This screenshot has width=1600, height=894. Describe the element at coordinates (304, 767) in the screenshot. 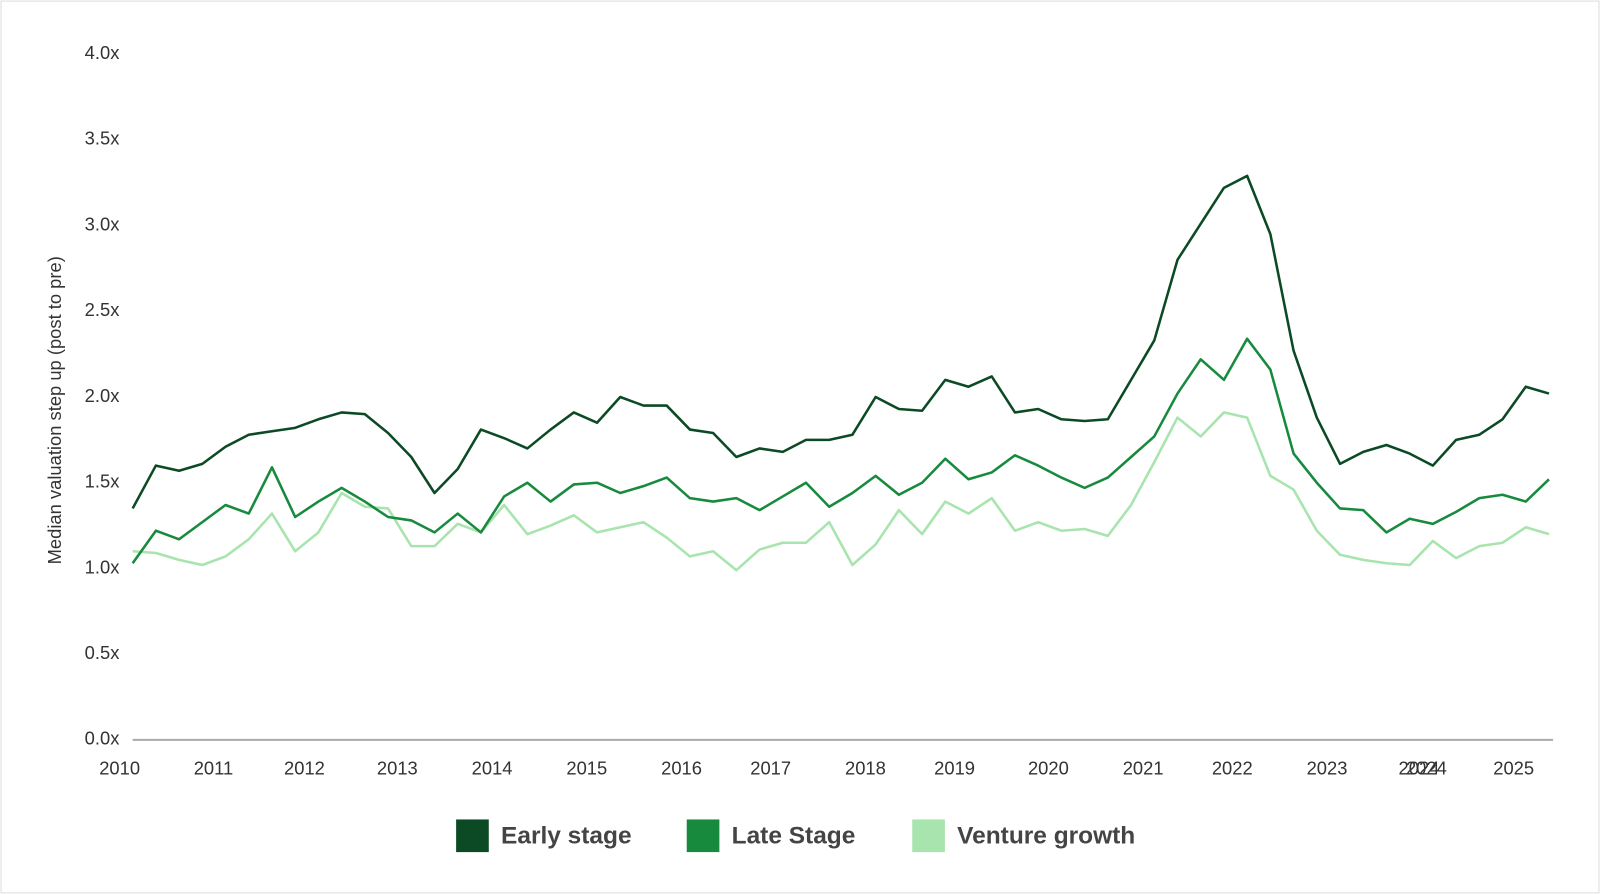

I see `x-tick-label: 2012` at that location.